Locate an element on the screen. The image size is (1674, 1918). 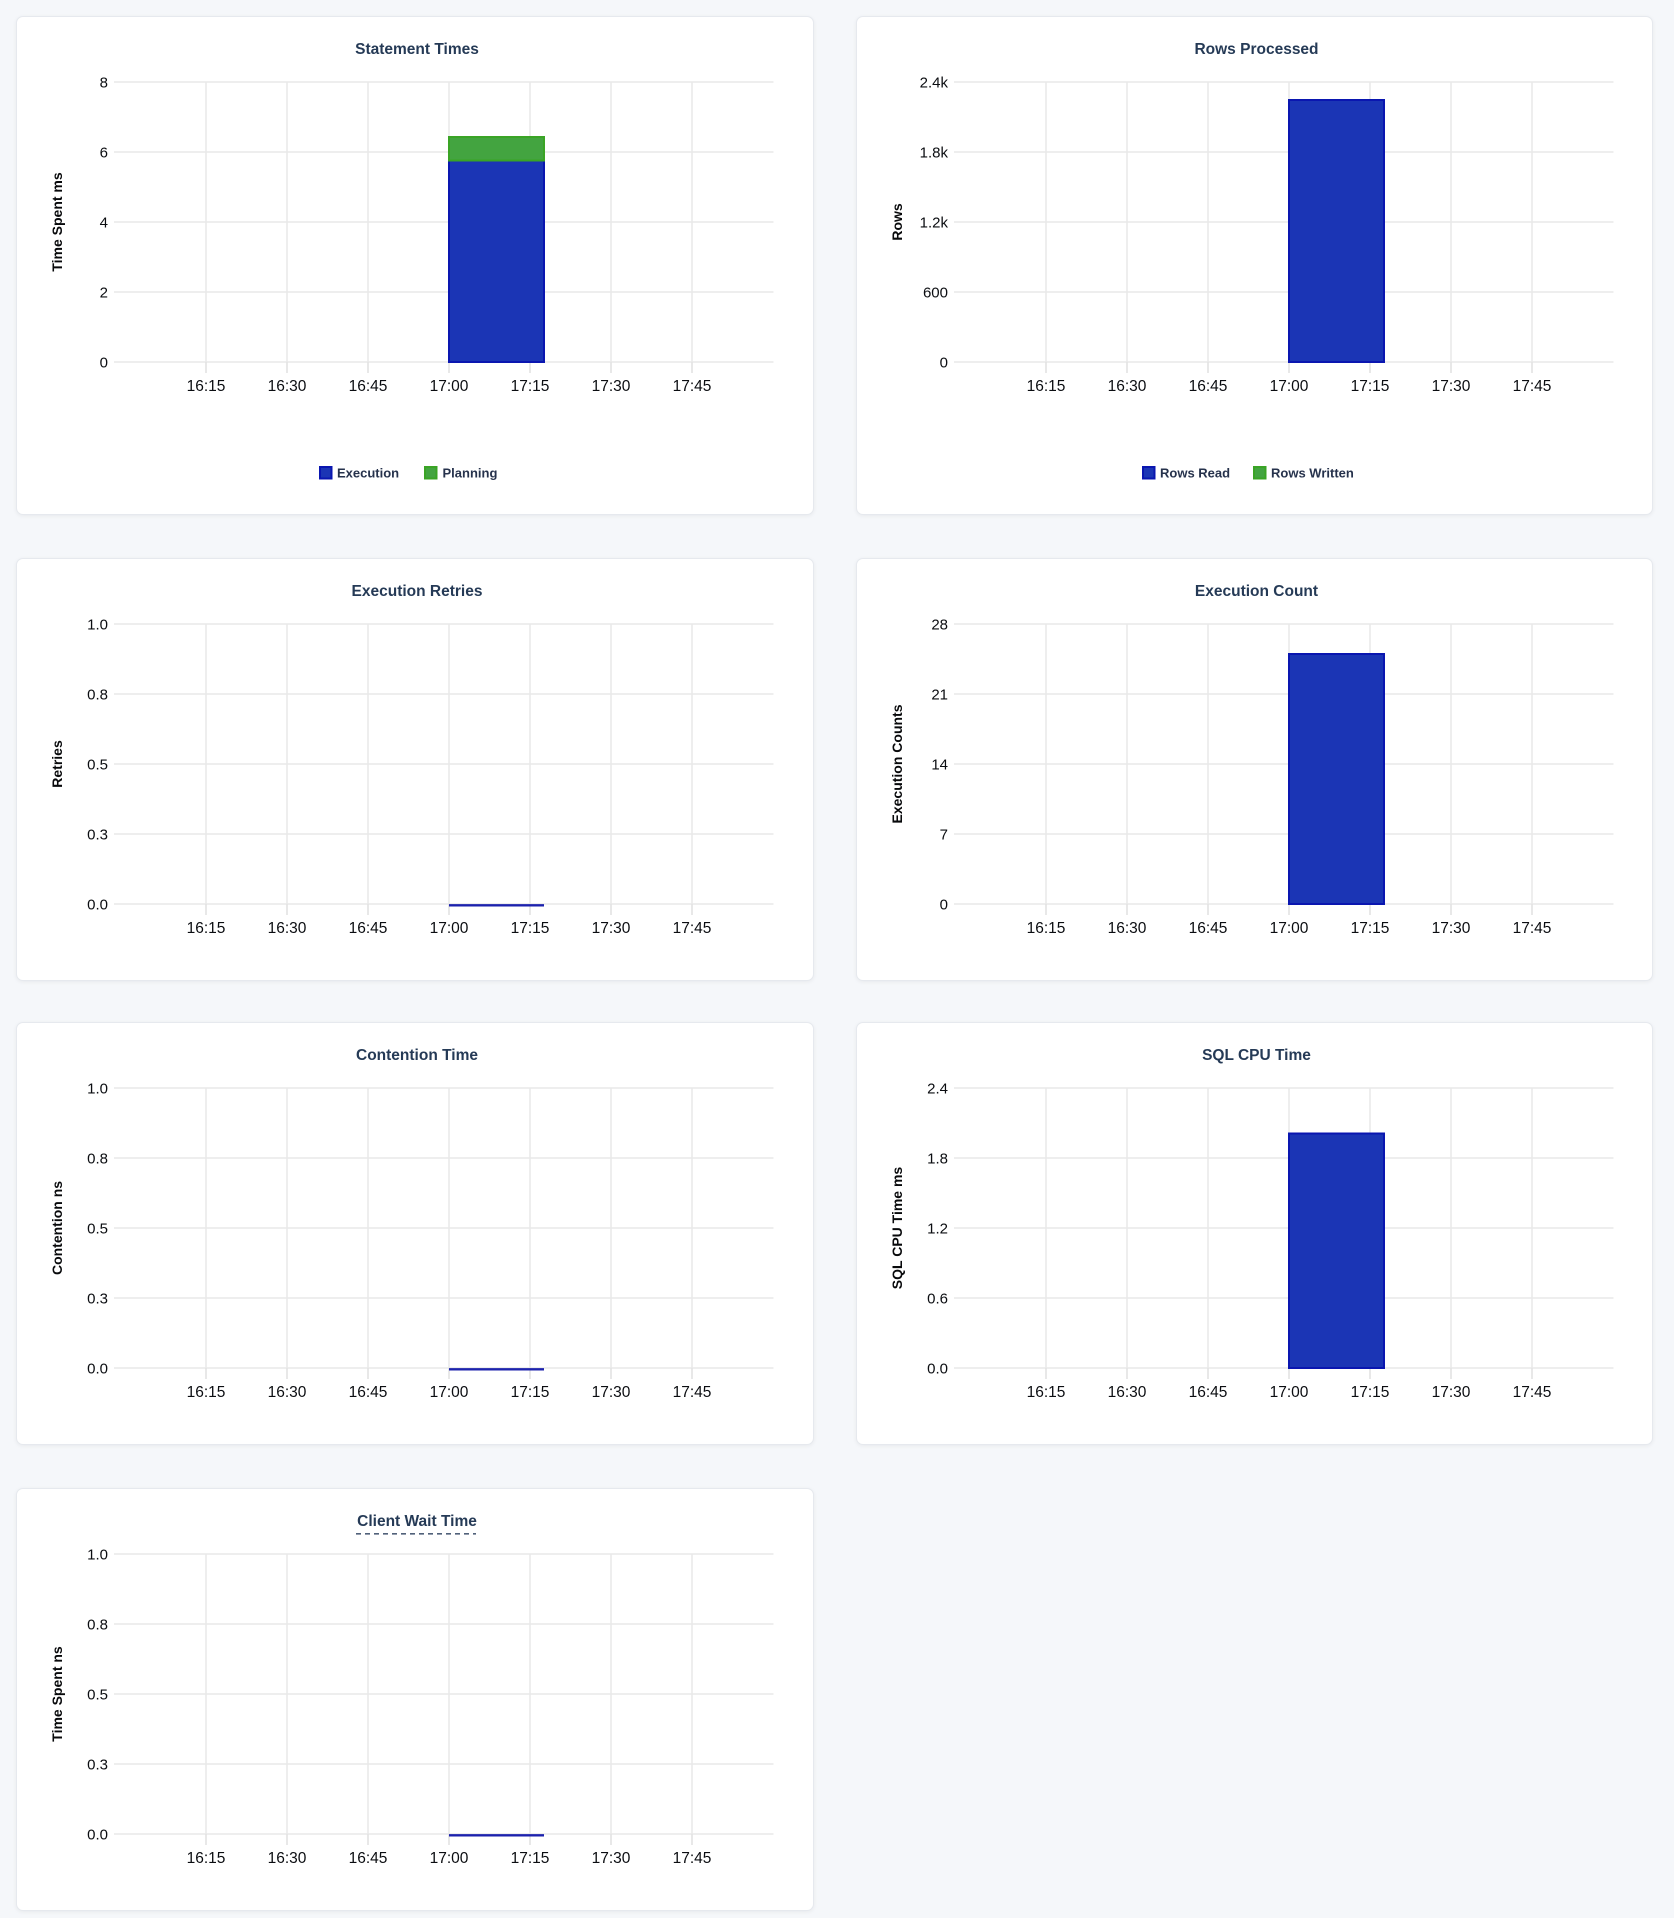
svg-text: Time Spent ms is located at coordinates (57, 222).